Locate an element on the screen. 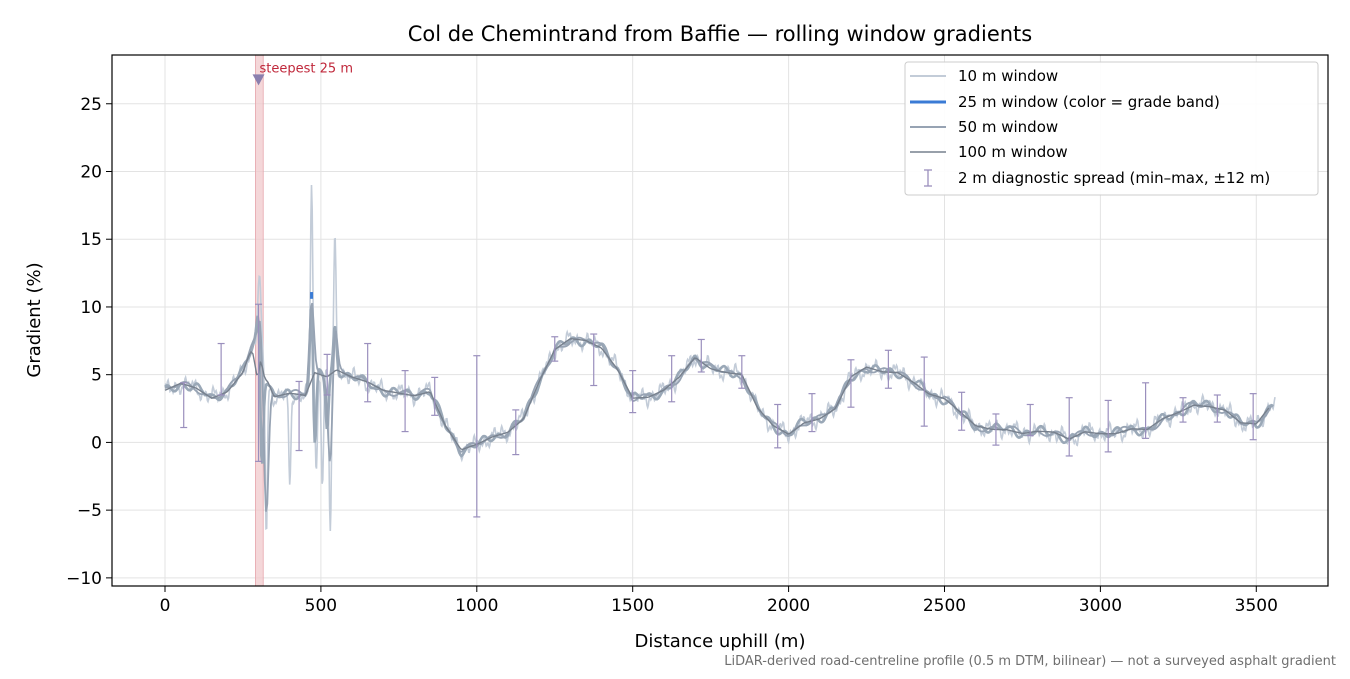 Image resolution: width=1350 pixels, height=679 pixels. steepest-marker is located at coordinates (258, 80).